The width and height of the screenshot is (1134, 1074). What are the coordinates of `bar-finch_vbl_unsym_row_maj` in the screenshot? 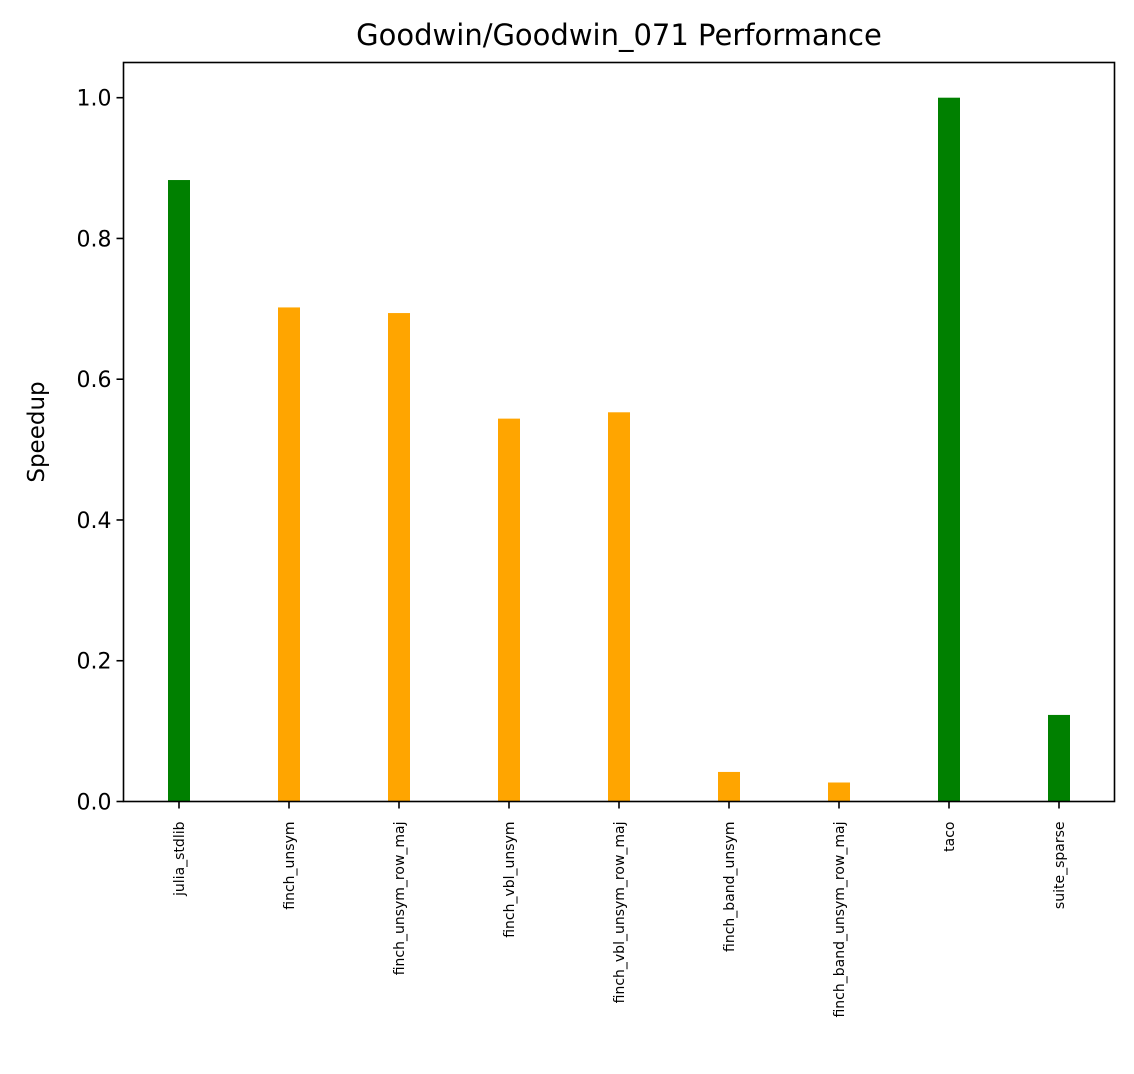 It's located at (619, 607).